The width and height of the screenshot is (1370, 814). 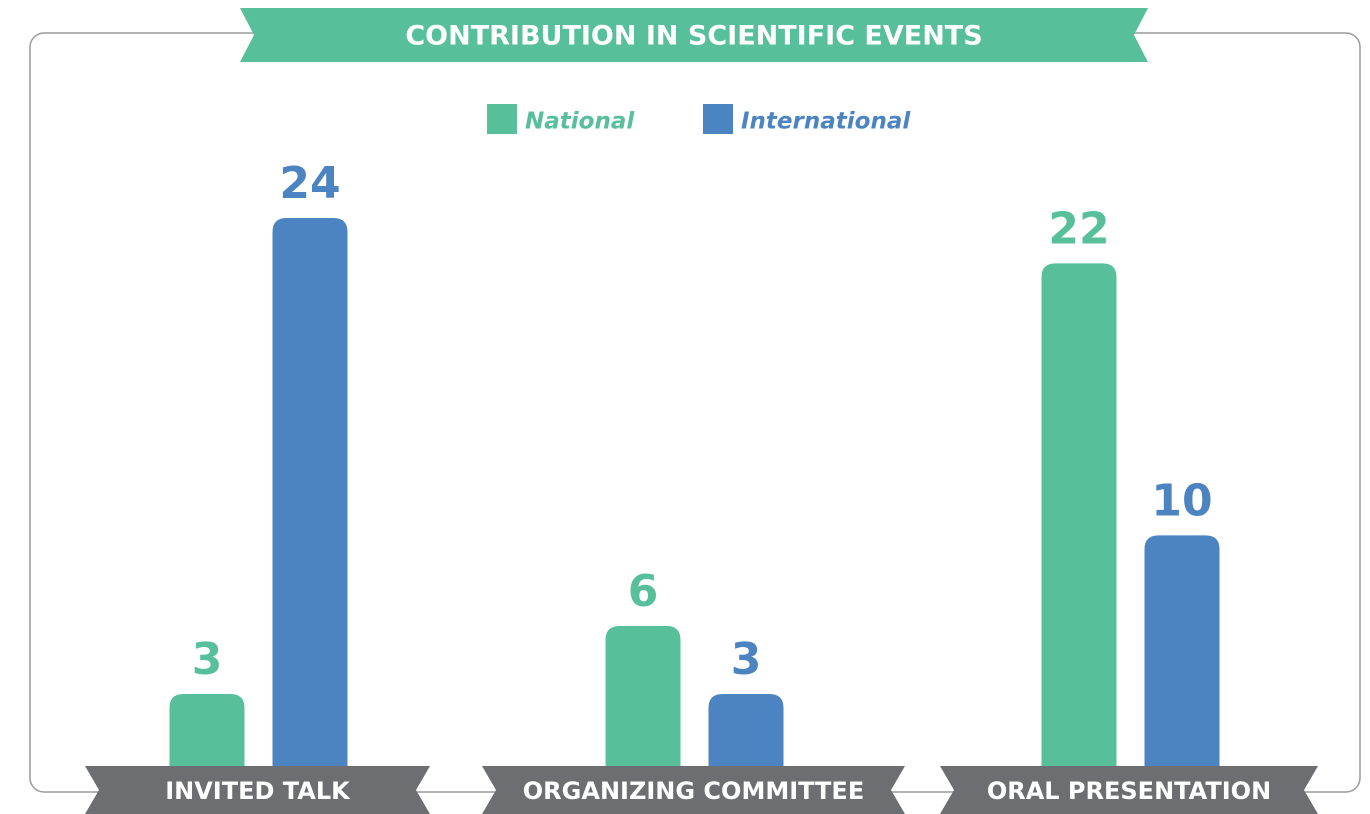 What do you see at coordinates (580, 122) in the screenshot?
I see `legend-label: National` at bounding box center [580, 122].